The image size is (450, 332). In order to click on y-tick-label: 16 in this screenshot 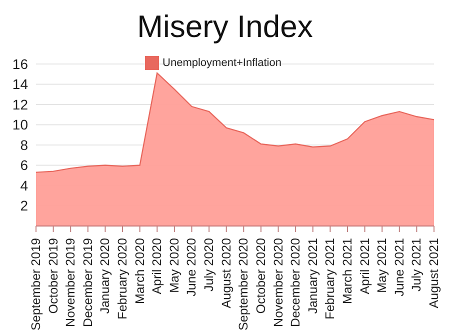, I will do `click(20, 64)`.